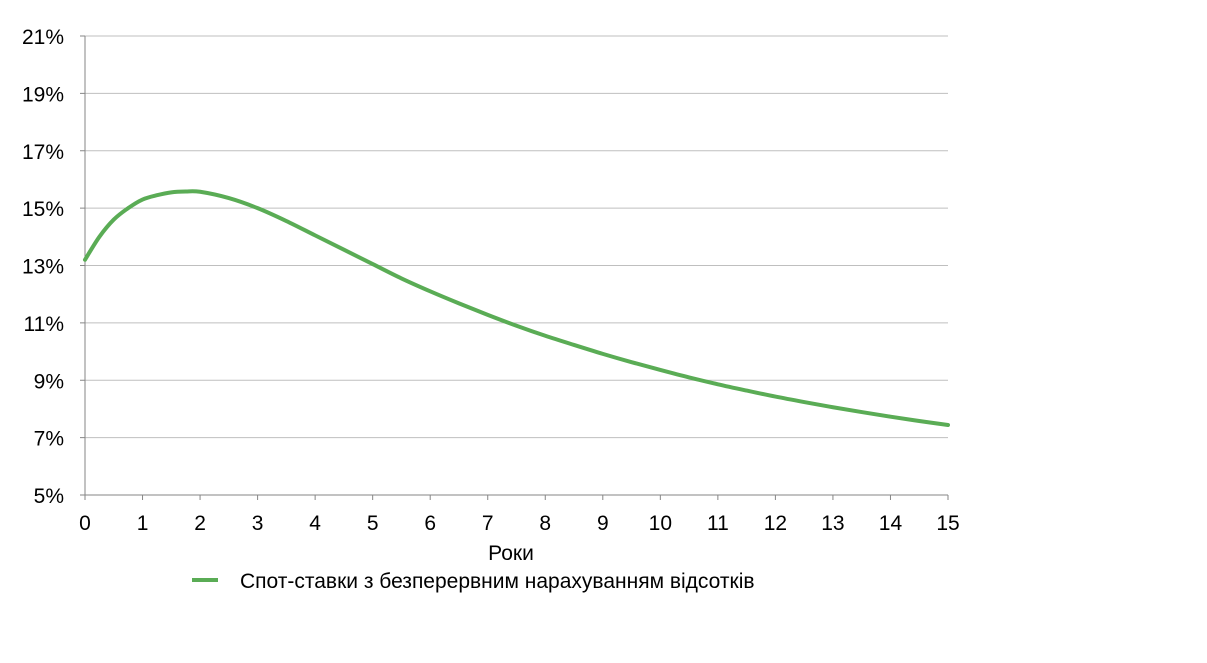 The width and height of the screenshot is (1207, 663). Describe the element at coordinates (43, 37) in the screenshot. I see `y-tick-label: 21%` at that location.